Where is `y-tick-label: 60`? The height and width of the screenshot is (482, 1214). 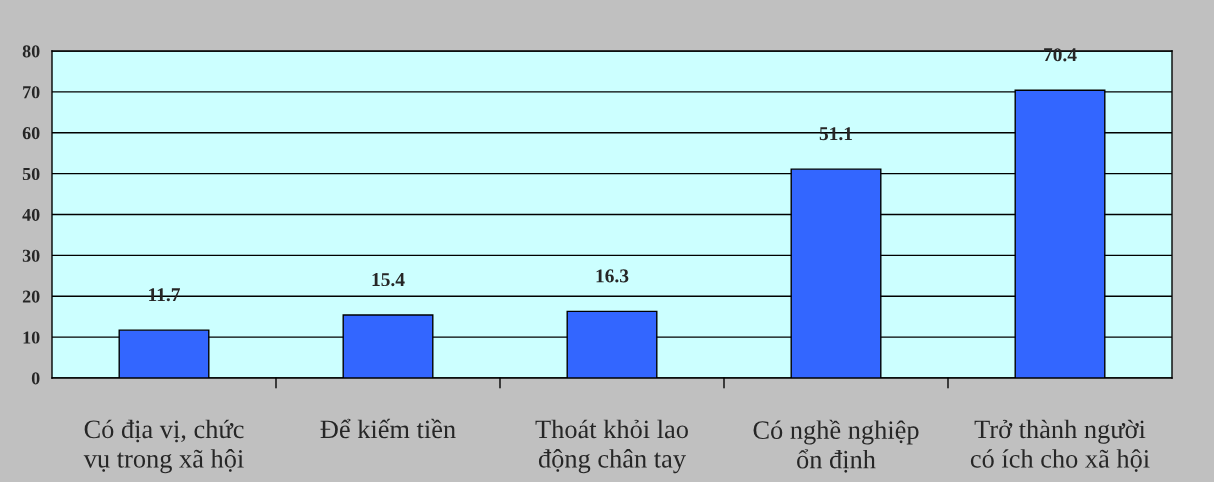
y-tick-label: 60 is located at coordinates (31, 133).